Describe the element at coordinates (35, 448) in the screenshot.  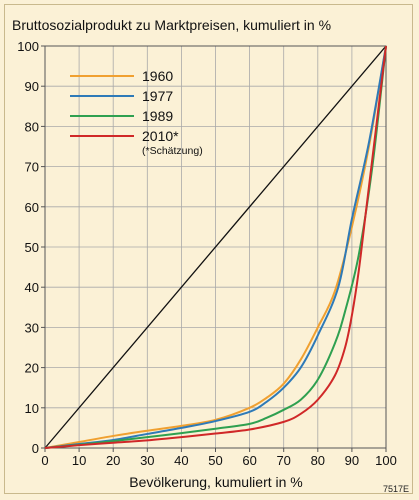
I see `y-tick-label: 0` at that location.